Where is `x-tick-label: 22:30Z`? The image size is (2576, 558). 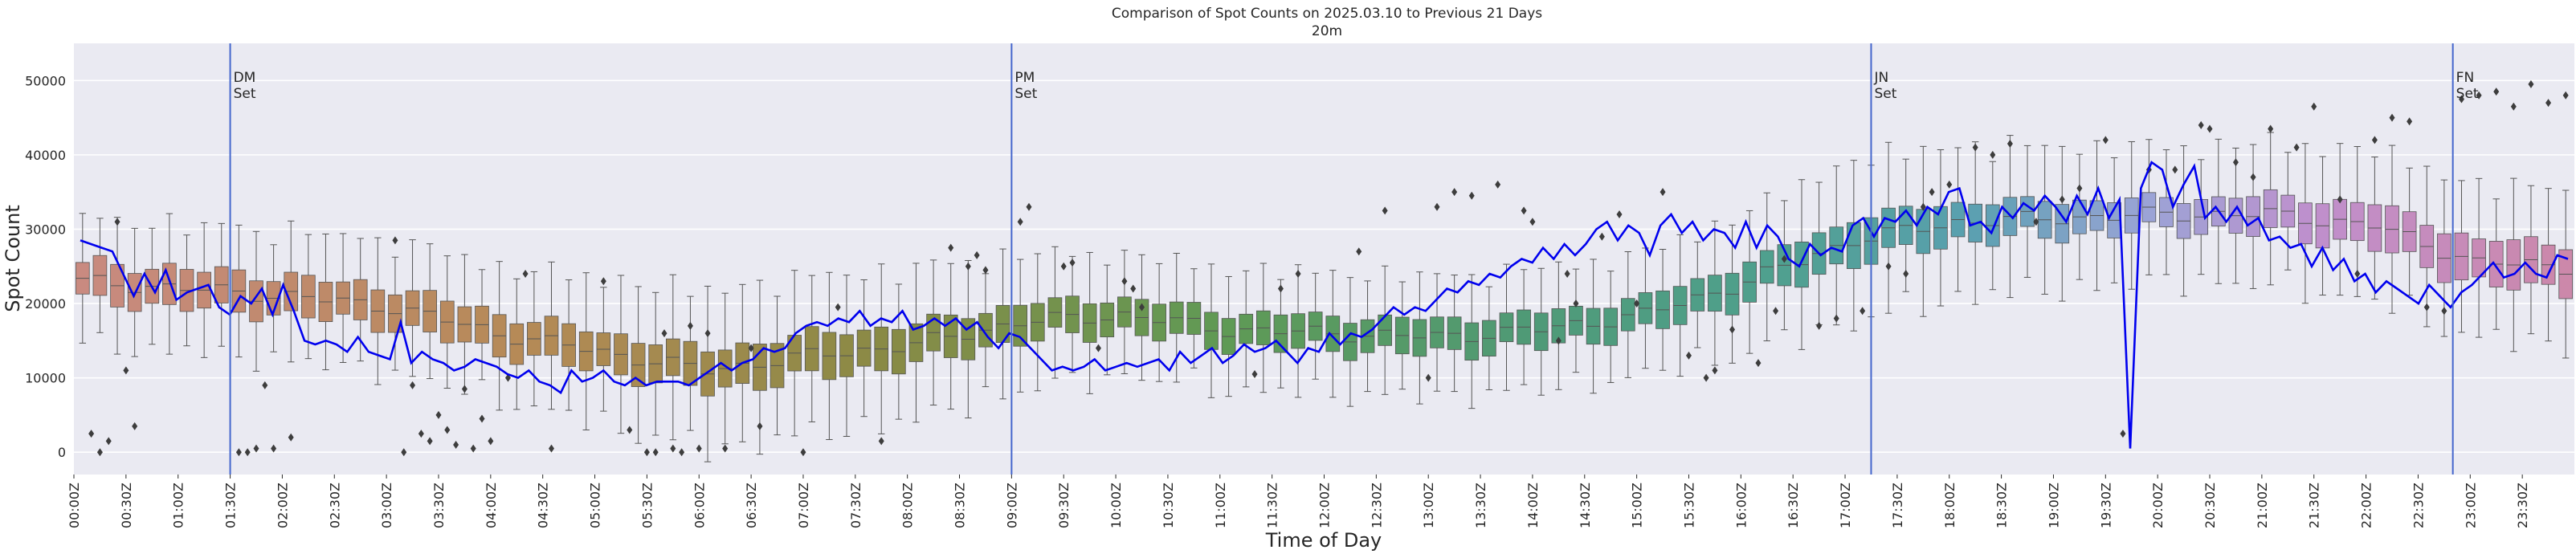
x-tick-label: 22:30Z is located at coordinates (2418, 505).